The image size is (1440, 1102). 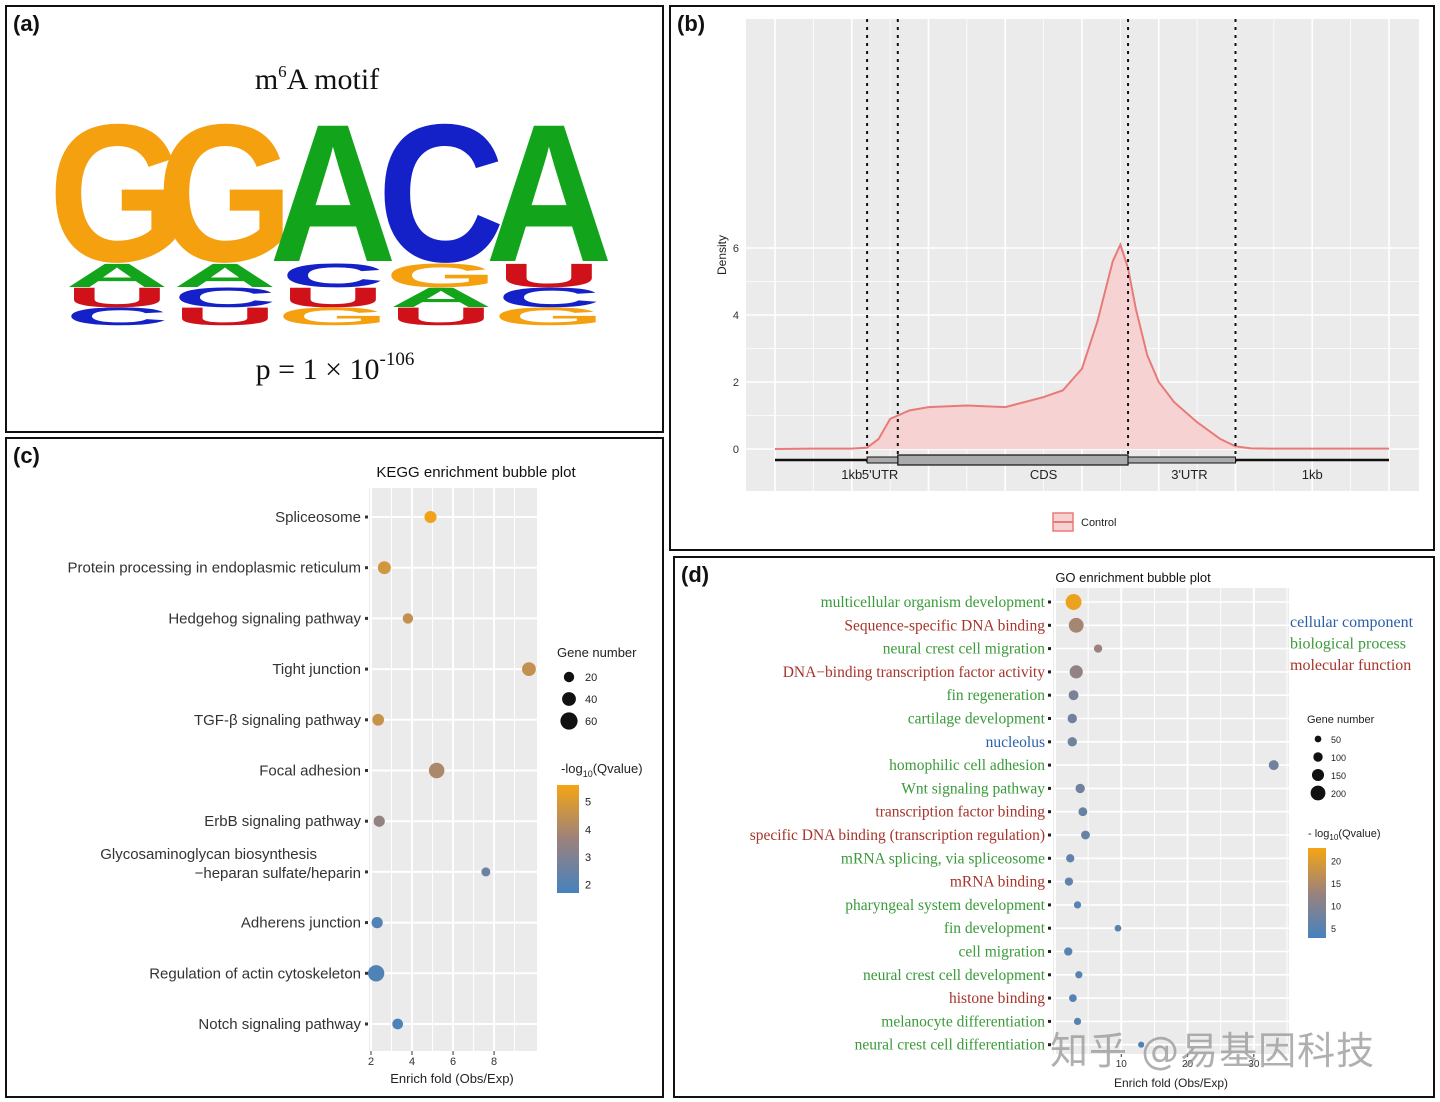 What do you see at coordinates (945, 905) in the screenshot?
I see `category-label: pharyngeal system development` at bounding box center [945, 905].